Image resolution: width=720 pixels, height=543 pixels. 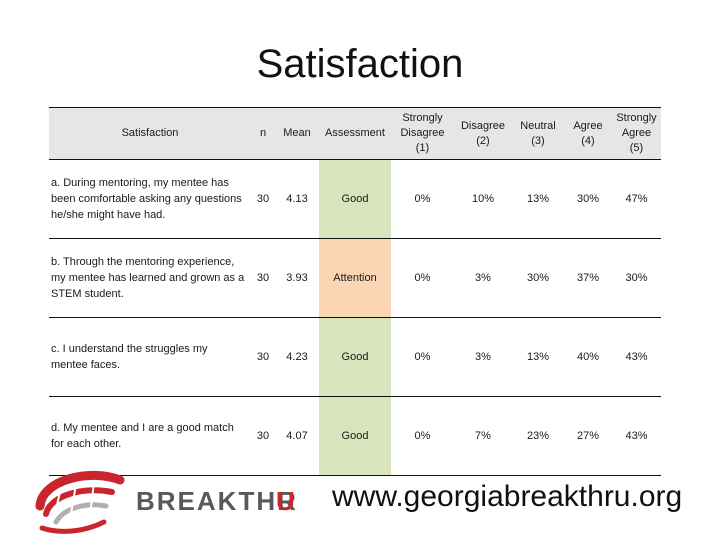 What do you see at coordinates (263, 133) in the screenshot?
I see `header-n: n` at bounding box center [263, 133].